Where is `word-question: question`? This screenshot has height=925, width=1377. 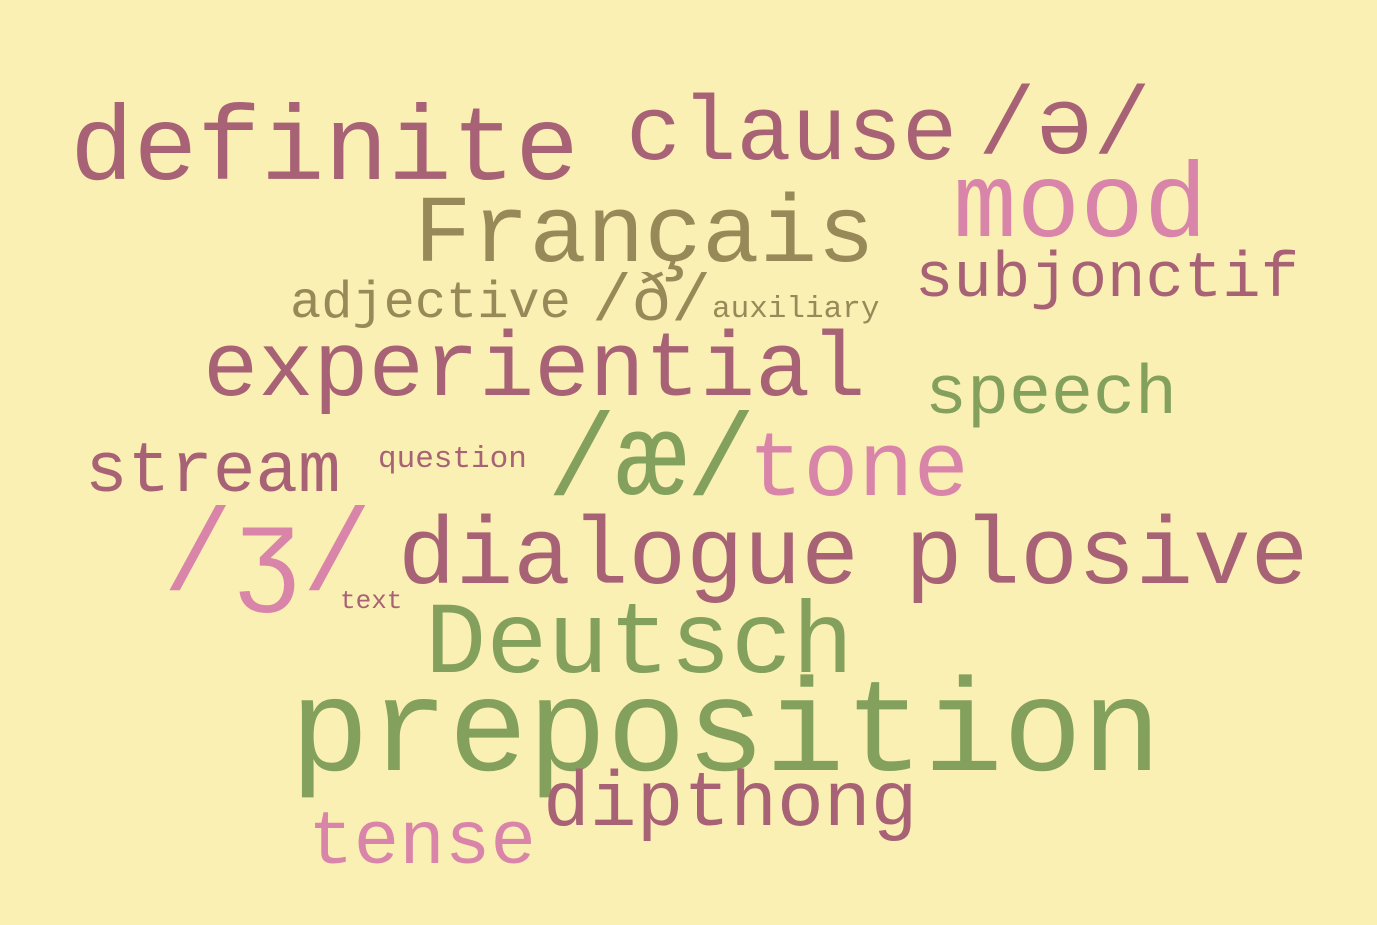 word-question: question is located at coordinates (452, 459).